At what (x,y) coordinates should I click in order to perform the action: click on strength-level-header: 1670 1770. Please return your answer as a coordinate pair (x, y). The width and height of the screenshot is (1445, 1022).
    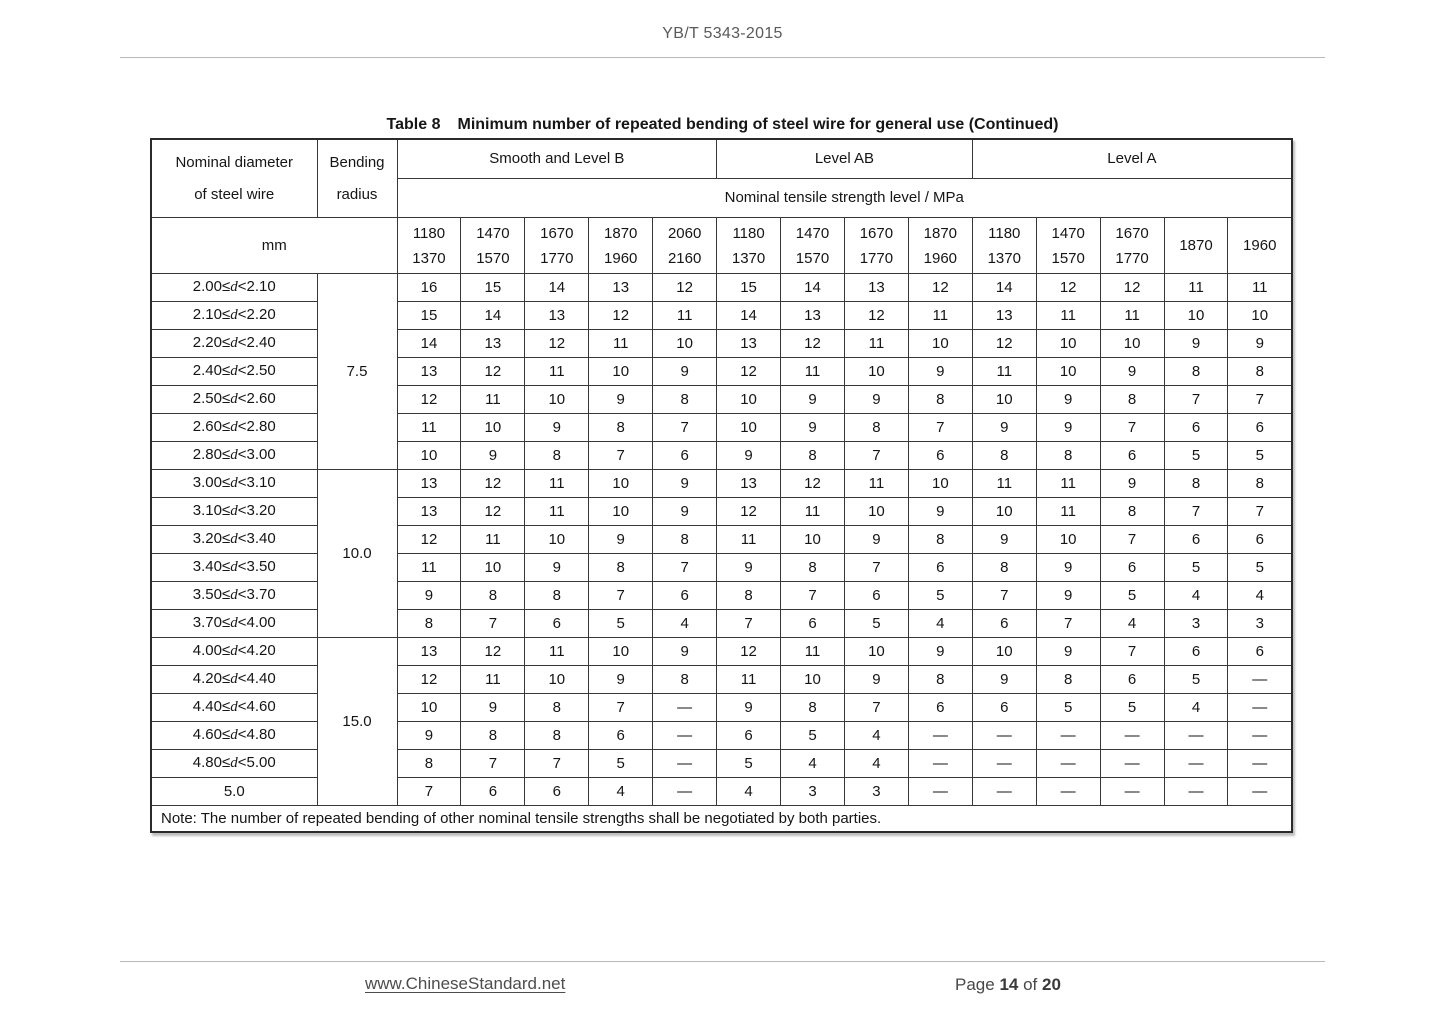
    Looking at the image, I should click on (1132, 245).